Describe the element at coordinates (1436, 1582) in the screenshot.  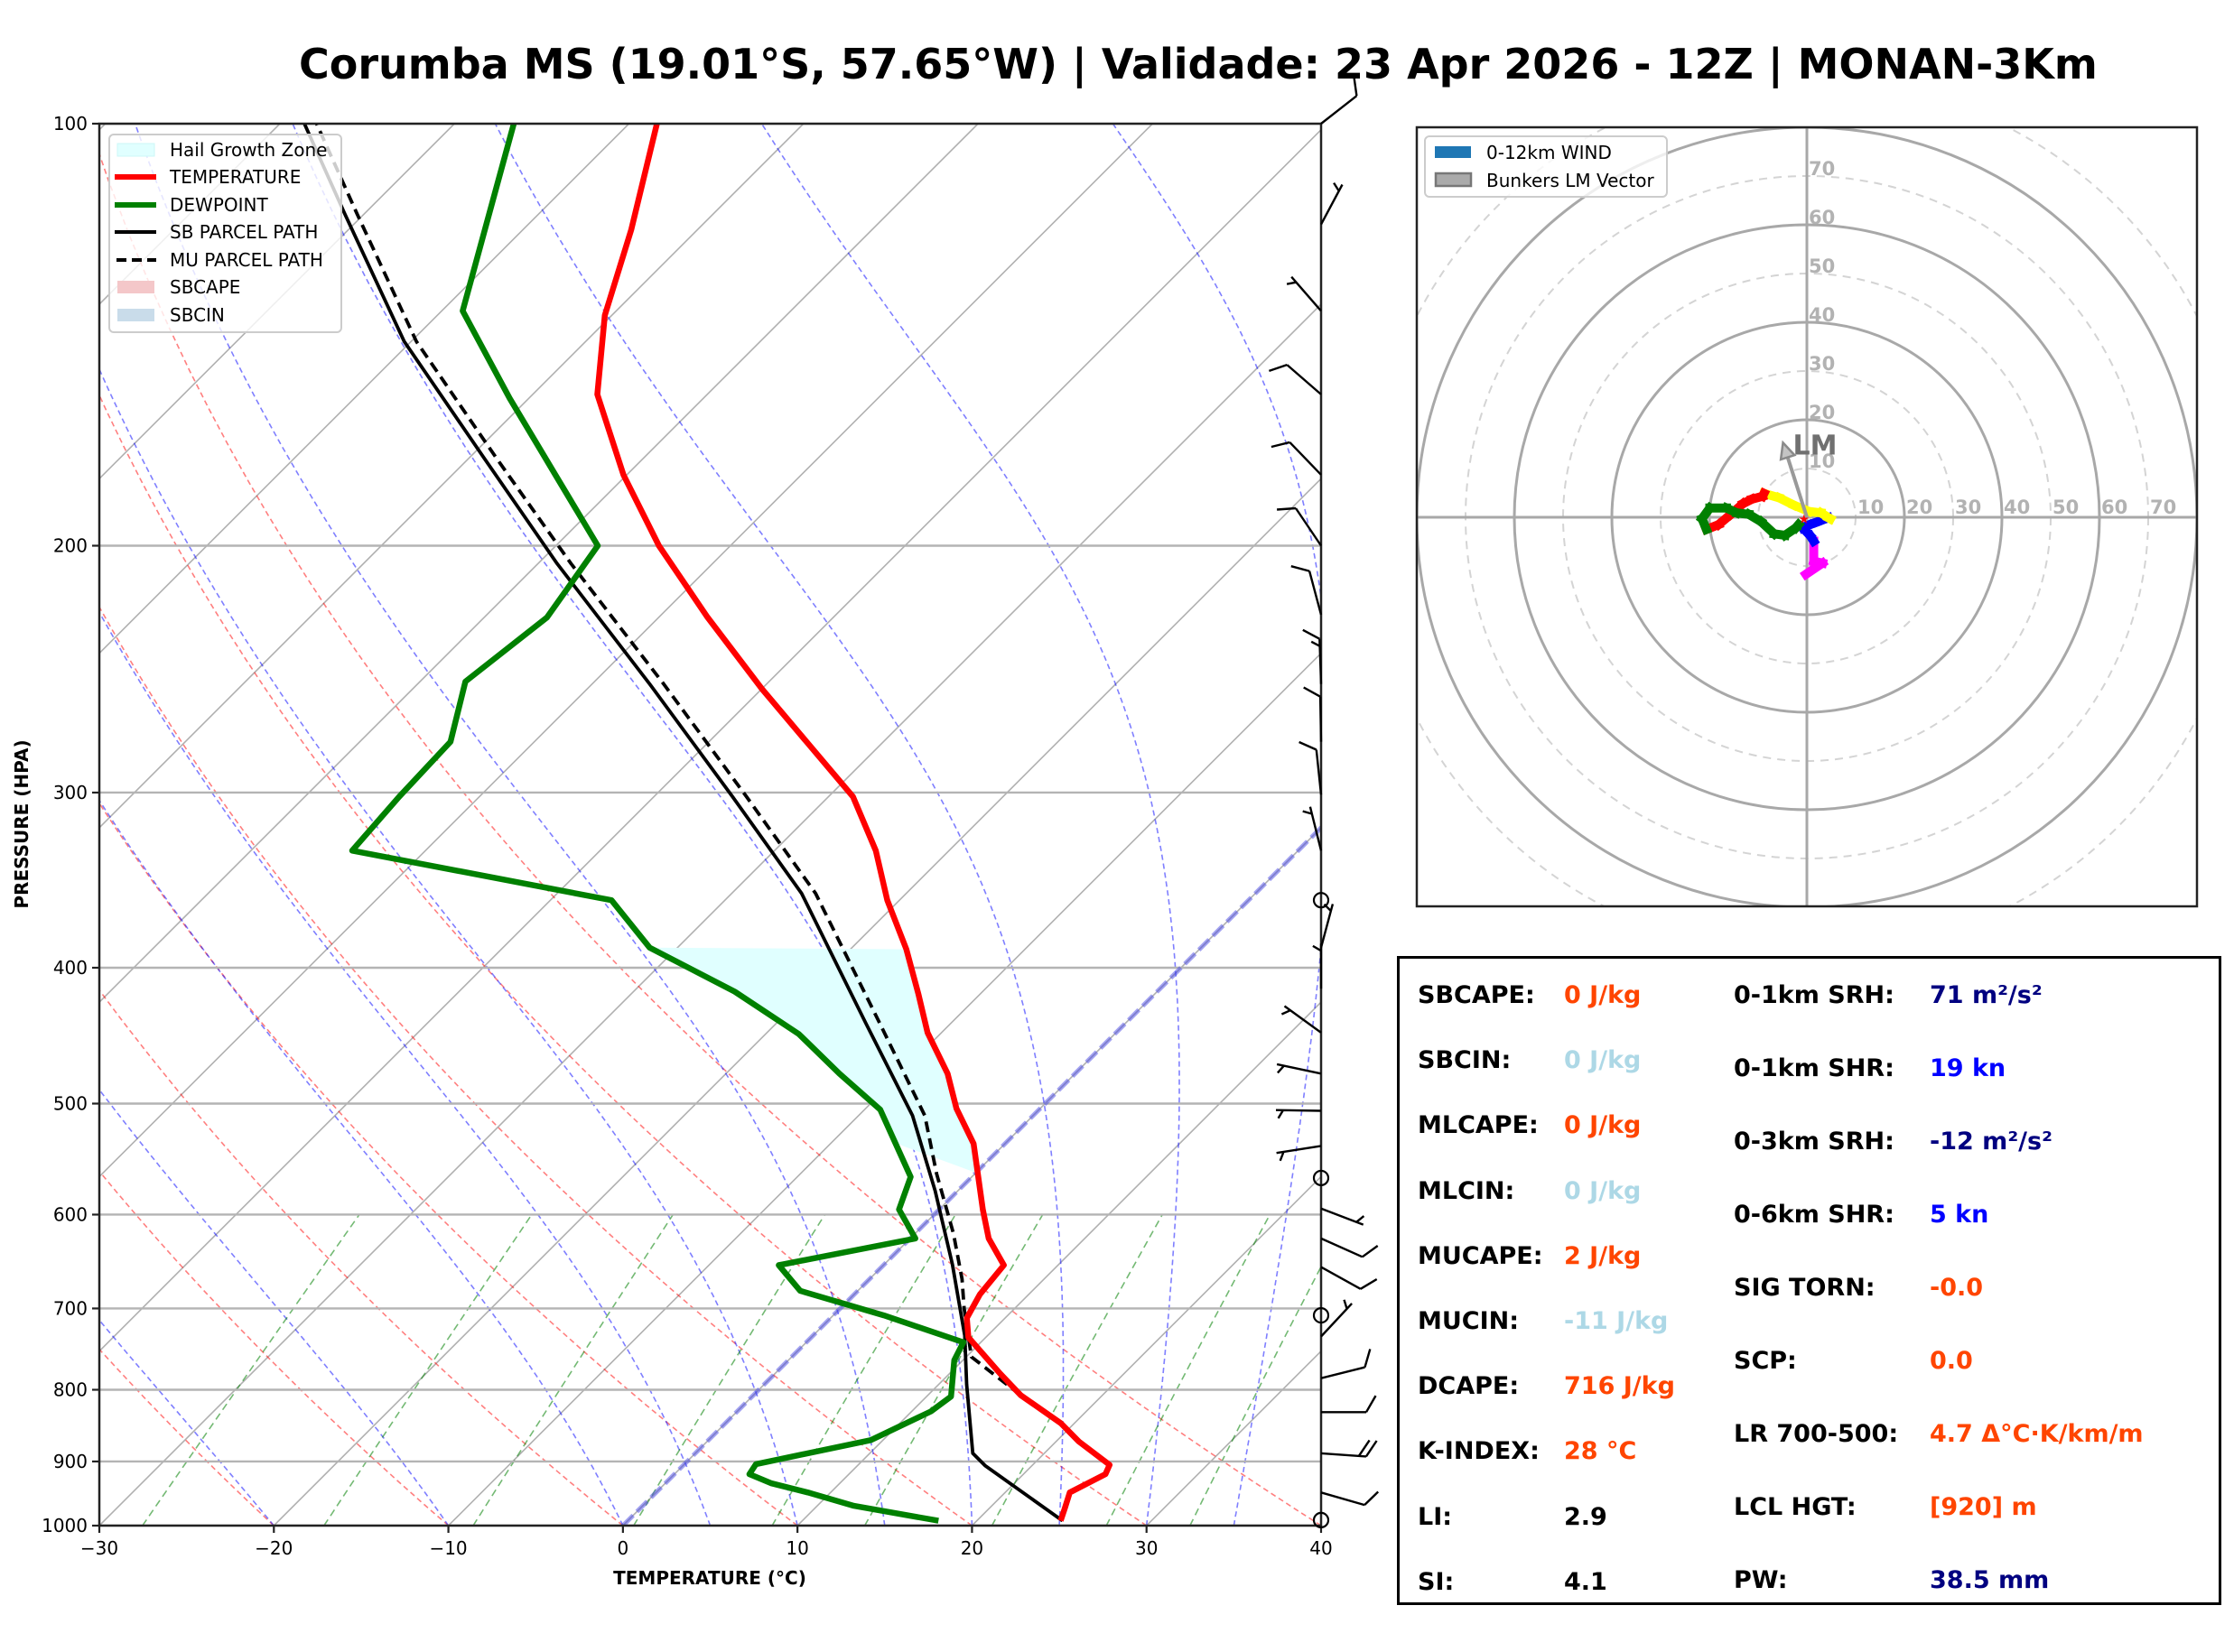
I see `index-label-si: SI:` at that location.